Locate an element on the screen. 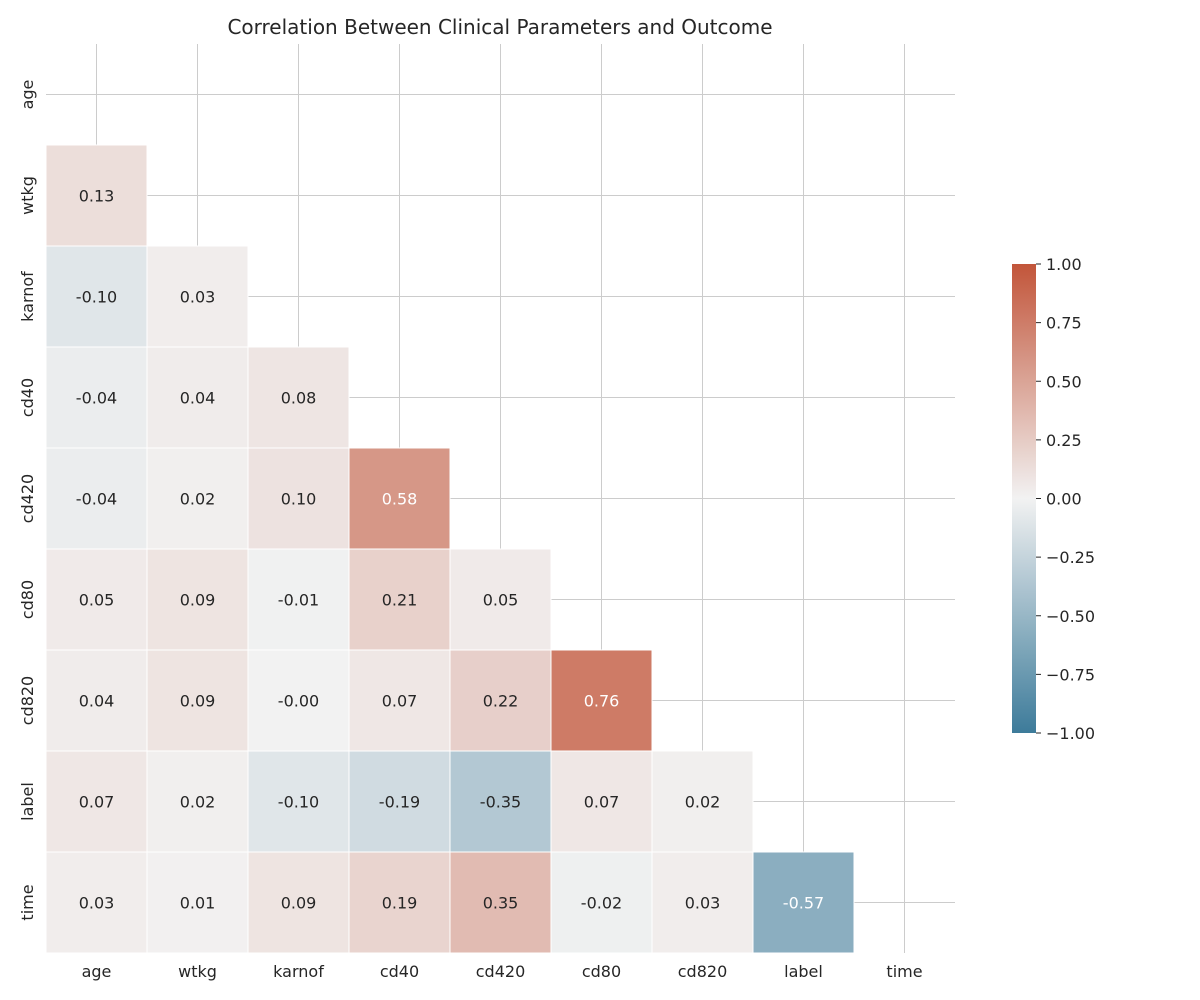  cell-value-label: 0.21 is located at coordinates (400, 600).